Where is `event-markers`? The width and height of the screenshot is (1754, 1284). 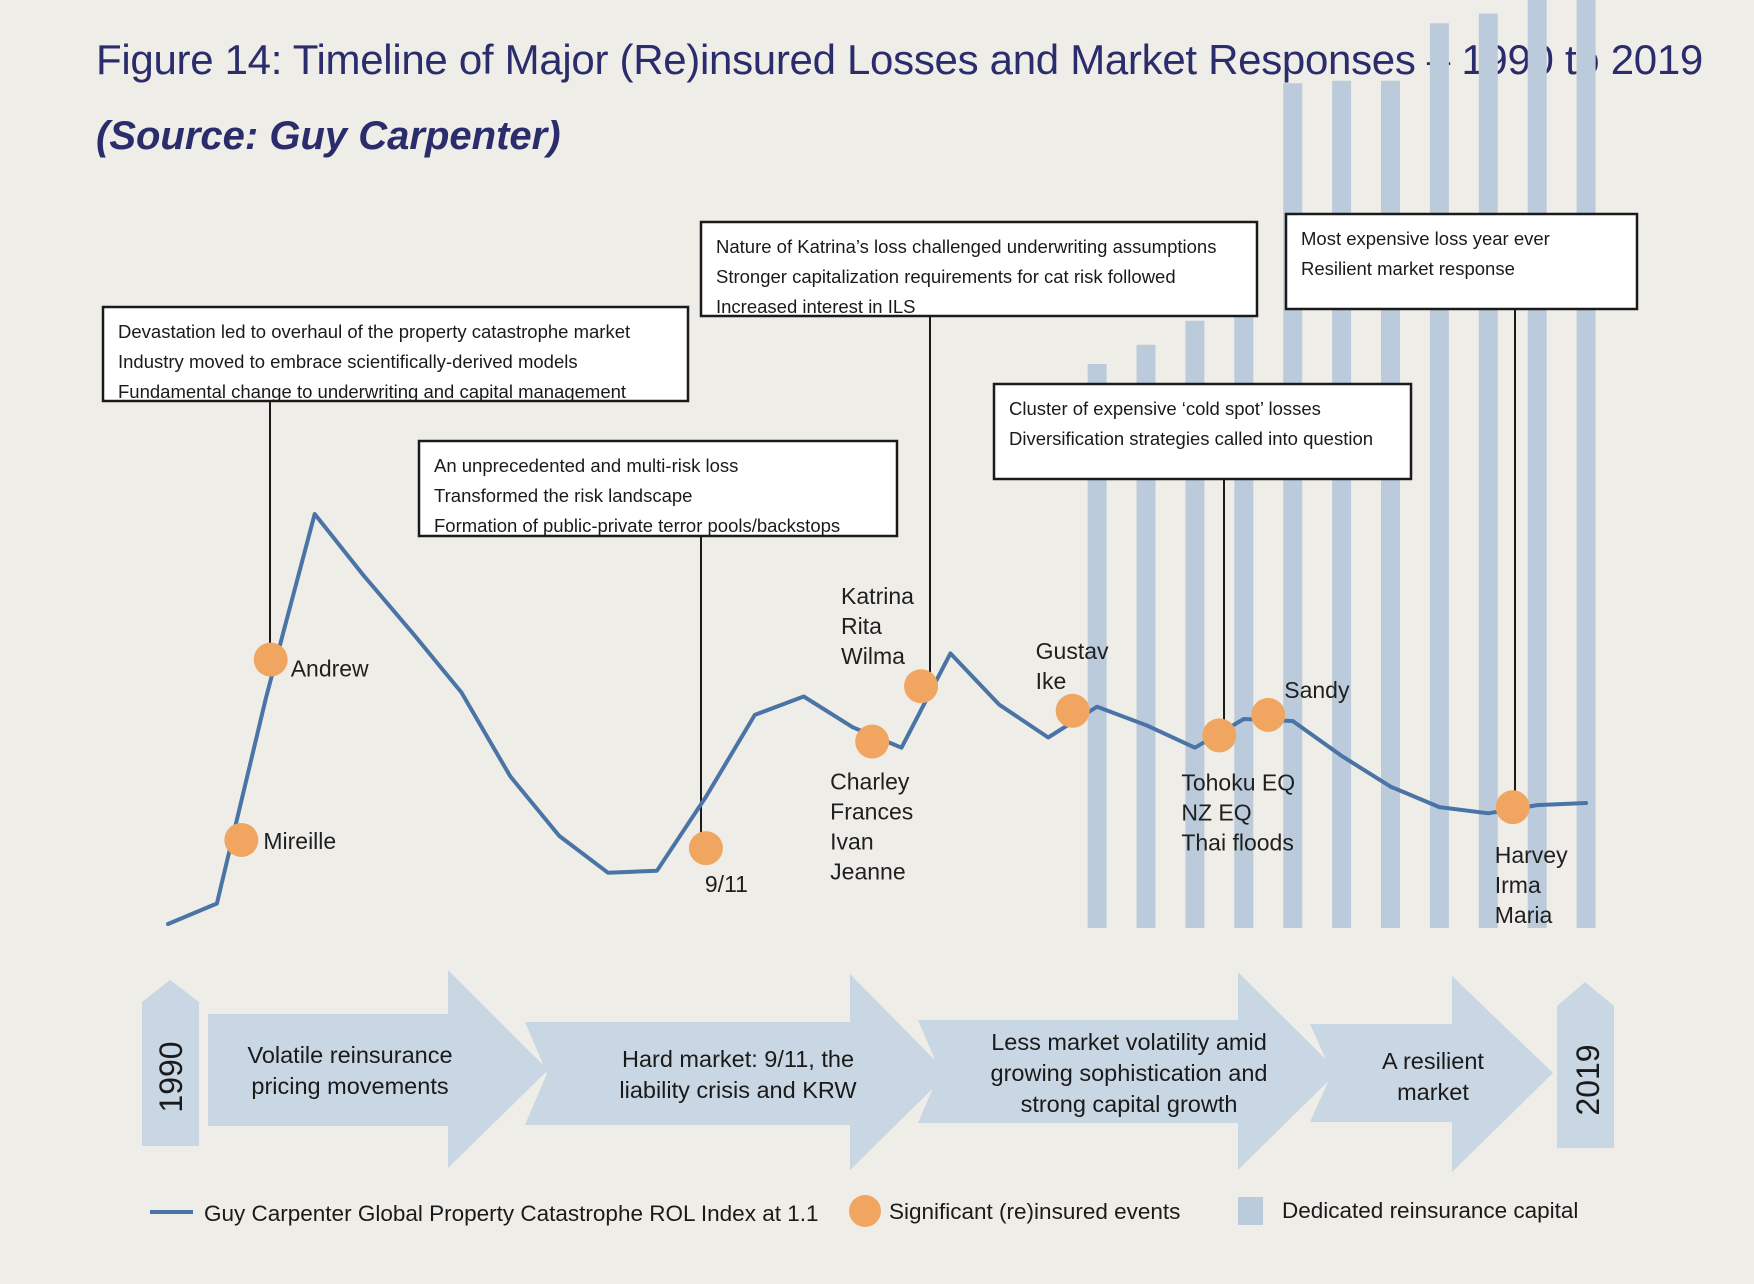 event-markers is located at coordinates (877, 754).